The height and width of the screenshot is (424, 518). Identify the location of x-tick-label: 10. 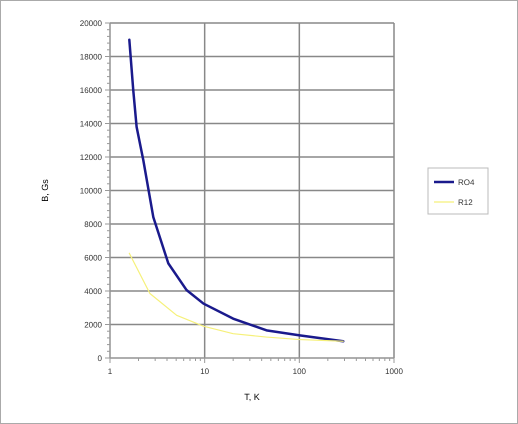
(205, 371).